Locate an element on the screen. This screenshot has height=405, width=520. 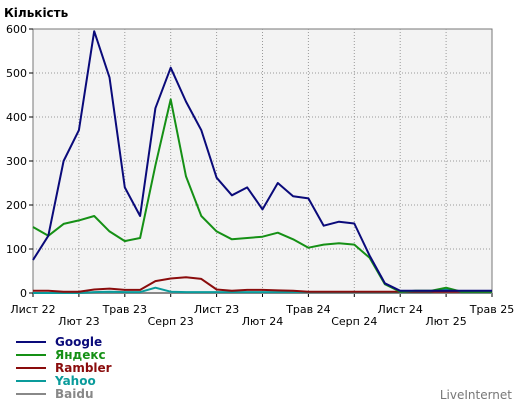
legend-label: Rambler is located at coordinates (83, 368).